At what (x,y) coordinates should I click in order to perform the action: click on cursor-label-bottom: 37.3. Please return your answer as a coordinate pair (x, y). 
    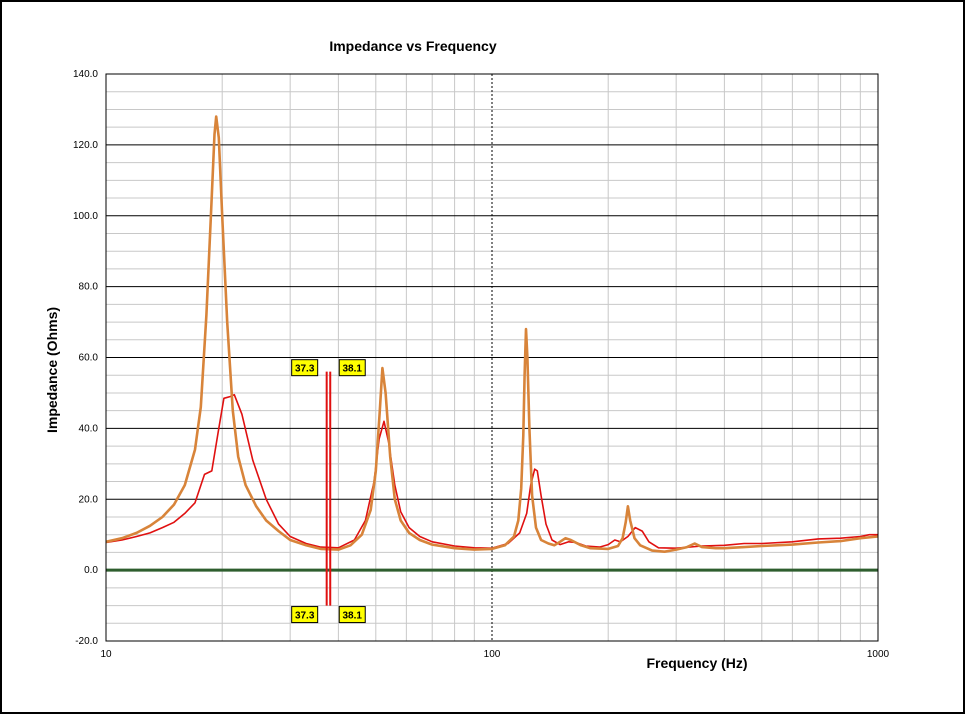
    Looking at the image, I should click on (305, 616).